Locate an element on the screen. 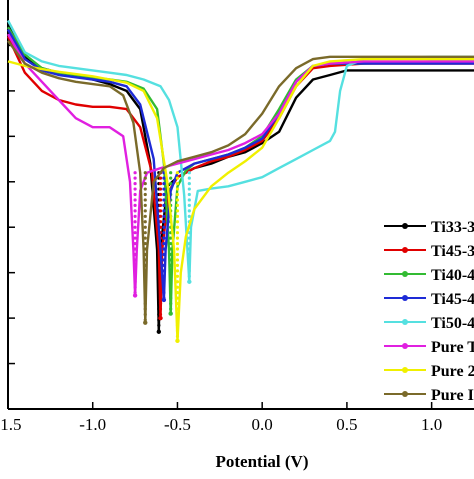 Image resolution: width=474 pixels, height=479 pixels. legend-label: Ti45-4 is located at coordinates (452, 299).